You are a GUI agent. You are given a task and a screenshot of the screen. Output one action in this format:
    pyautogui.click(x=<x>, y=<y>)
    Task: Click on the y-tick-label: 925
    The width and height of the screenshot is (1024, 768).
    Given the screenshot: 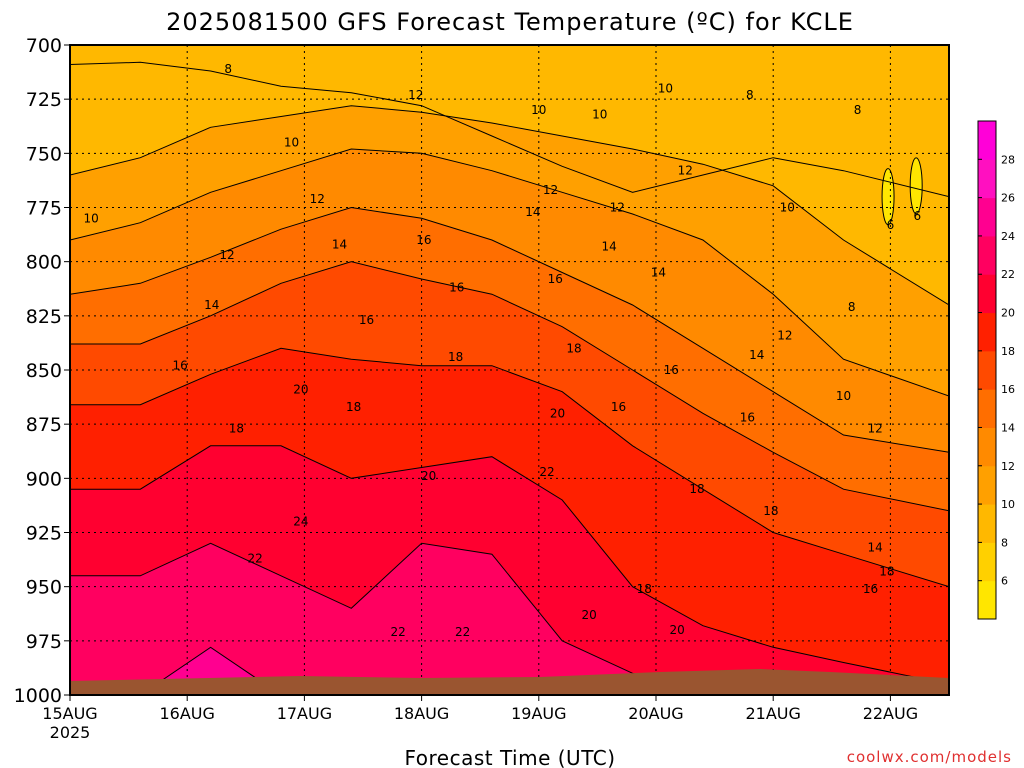 What is the action you would take?
    pyautogui.click(x=44, y=534)
    